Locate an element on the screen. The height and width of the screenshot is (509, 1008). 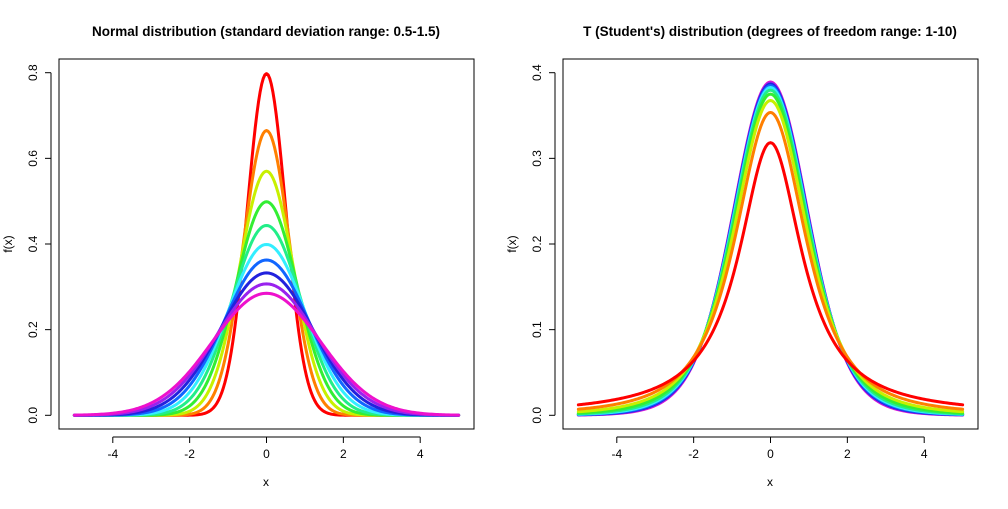
y-tick-label: 0.3 is located at coordinates (537, 158).